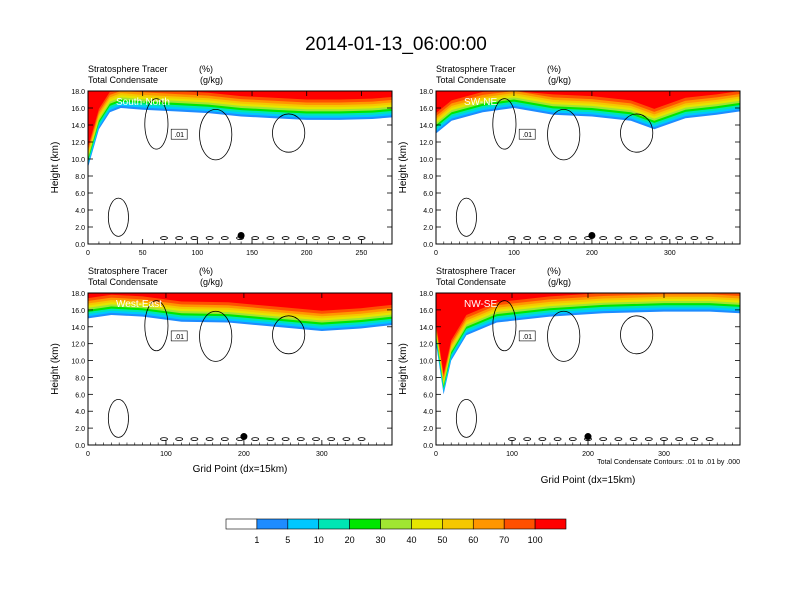  I want to click on x-axis-label-left: Grid Point (dx=15km), so click(240, 469).